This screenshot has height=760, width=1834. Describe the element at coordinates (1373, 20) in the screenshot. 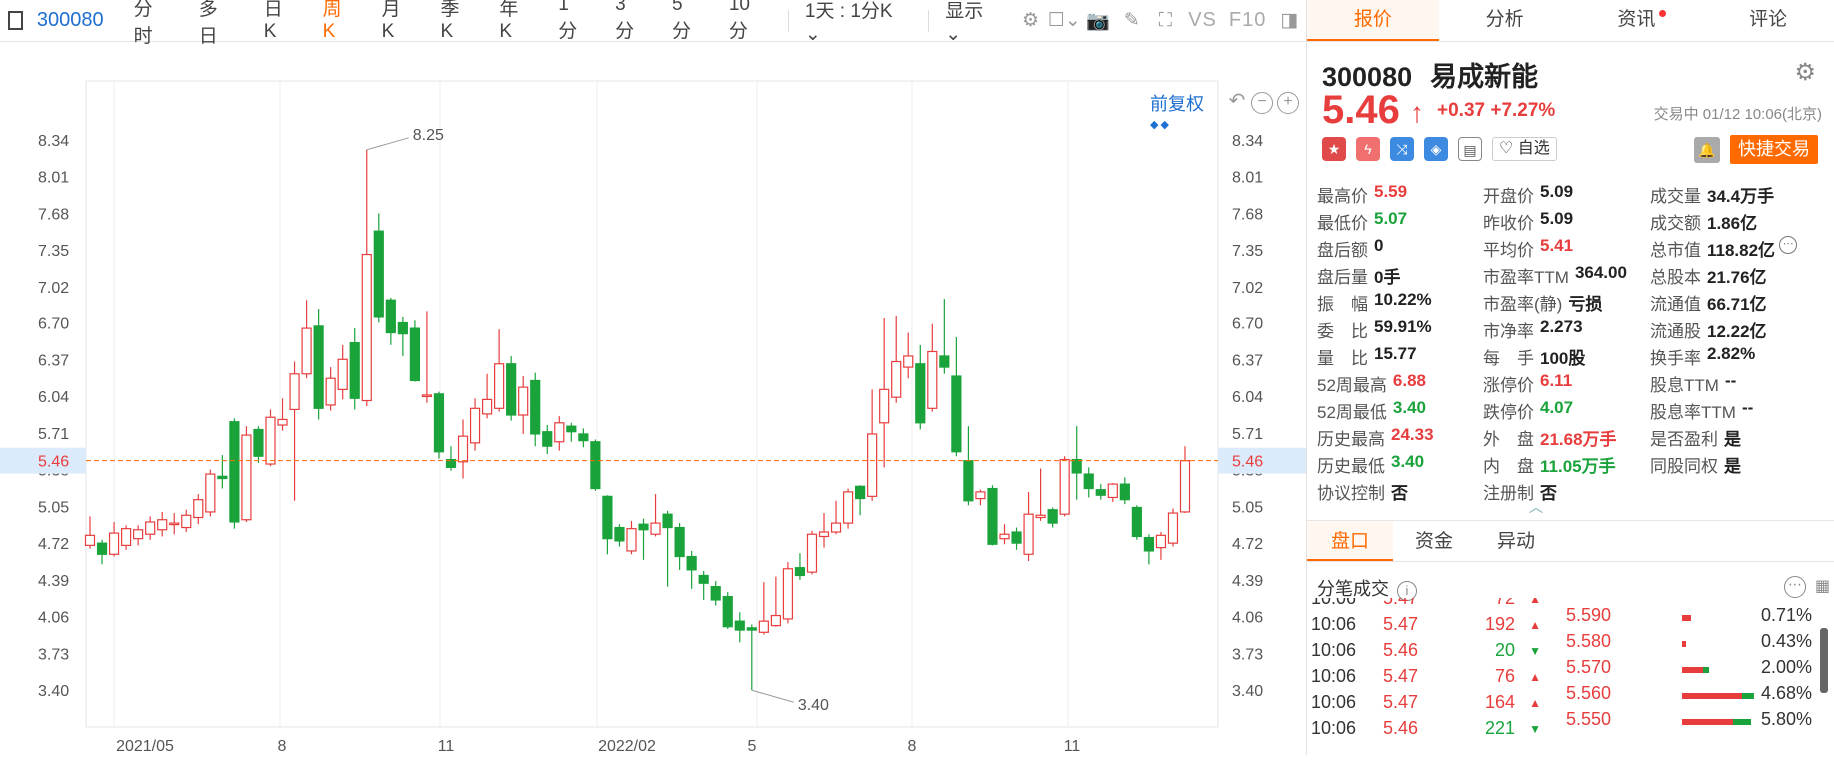

I see `quote-tab-0: 报价` at that location.